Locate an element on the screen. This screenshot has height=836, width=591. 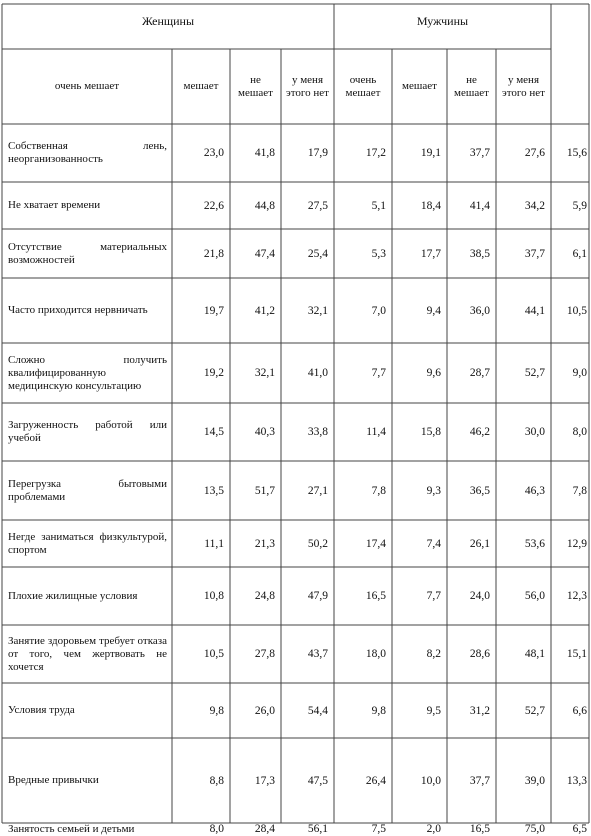
row-label-text: Занятость семьей и детьми is located at coordinates (71, 829).